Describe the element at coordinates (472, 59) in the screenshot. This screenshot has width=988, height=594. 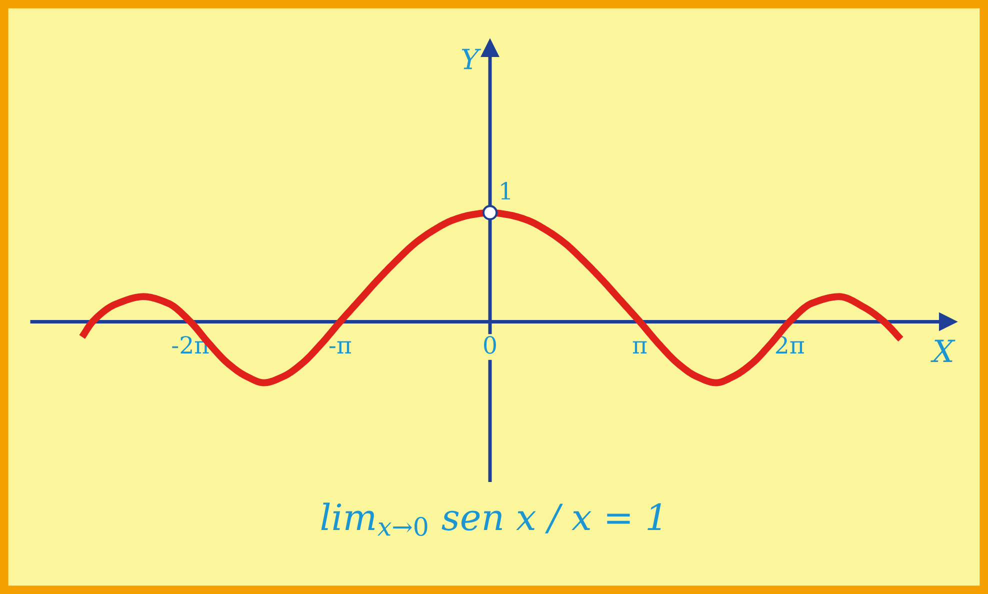
I see `ref-line-label: Y` at that location.